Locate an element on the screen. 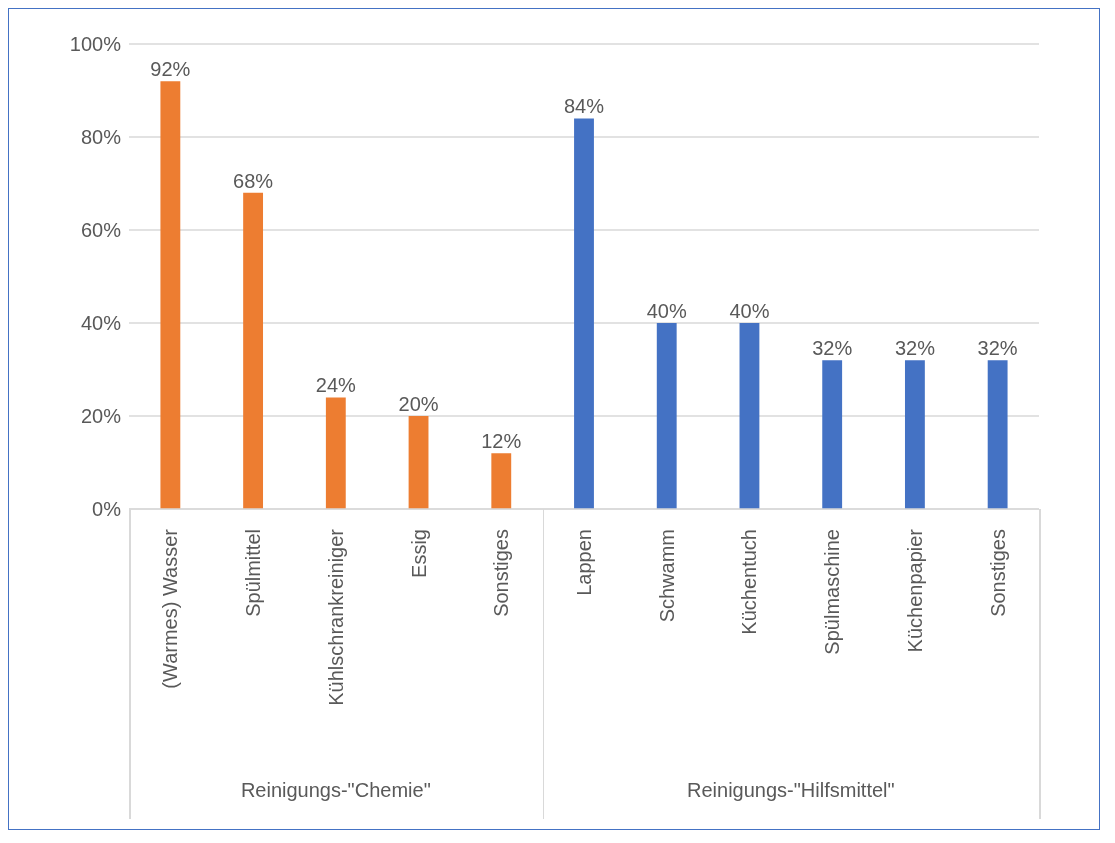 The image size is (1115, 843). y-tick-label: 20% is located at coordinates (101, 416).